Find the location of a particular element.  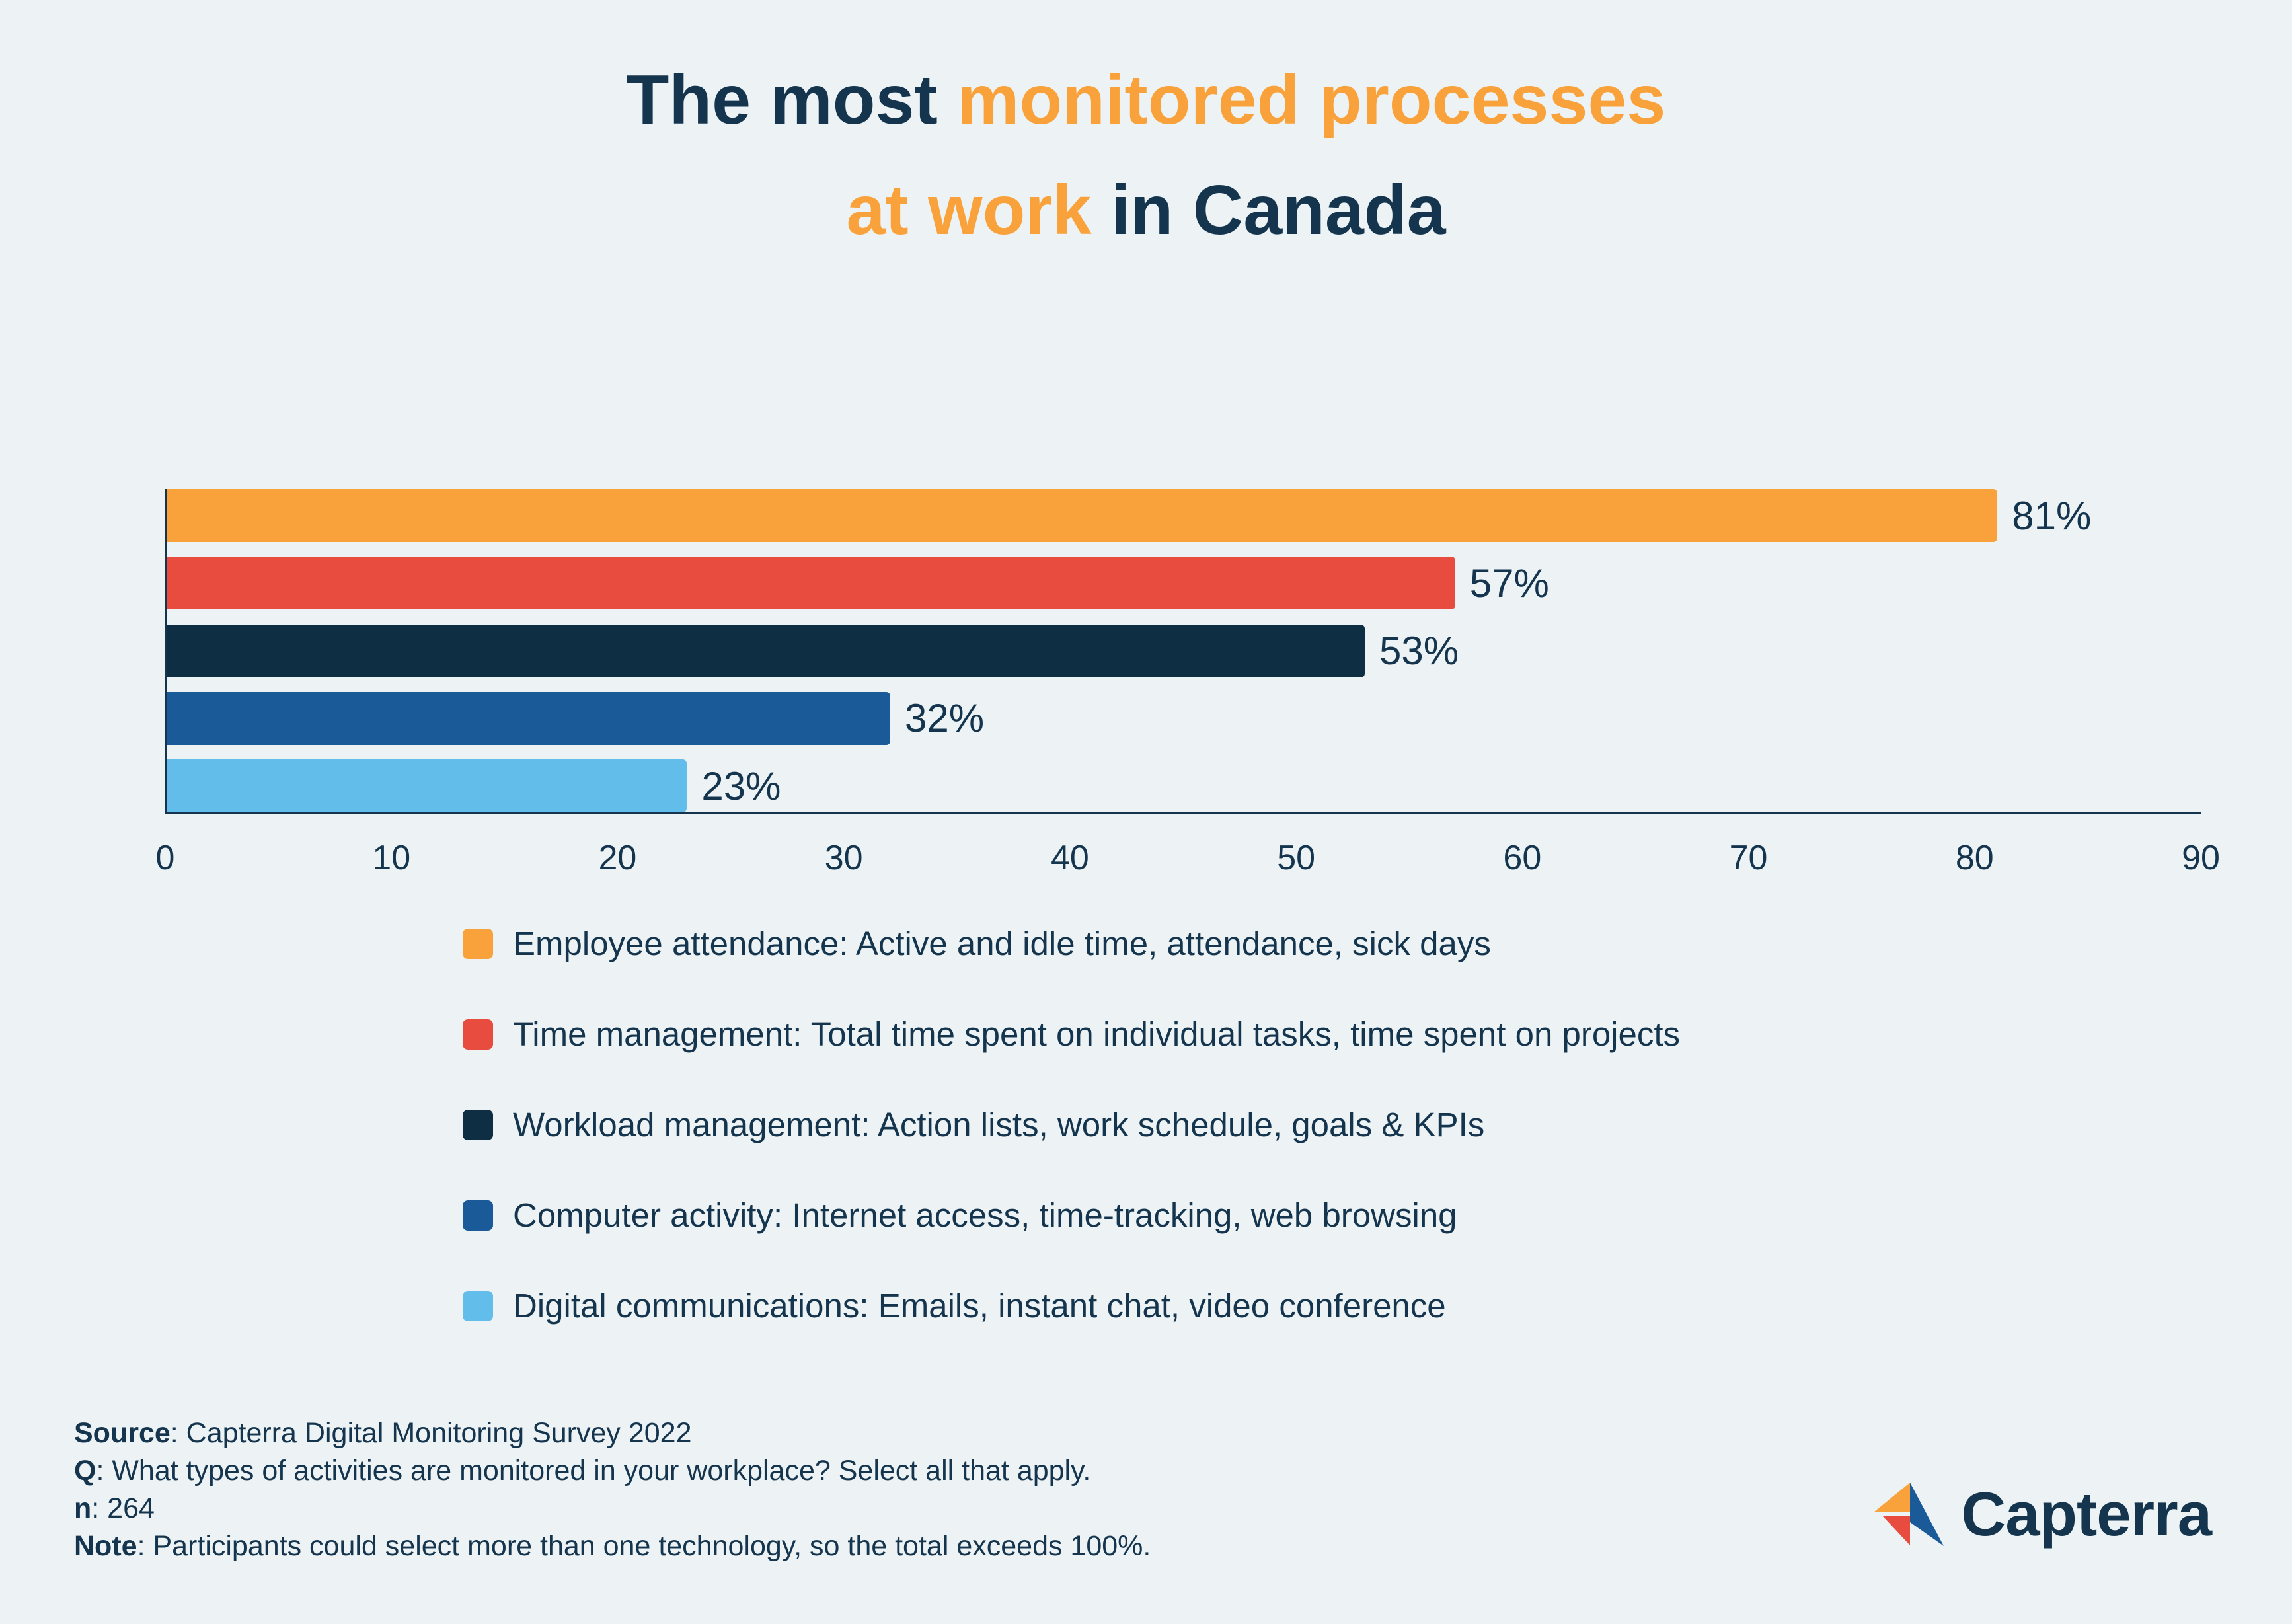

footer-n-line: n: 264 is located at coordinates (612, 1508).